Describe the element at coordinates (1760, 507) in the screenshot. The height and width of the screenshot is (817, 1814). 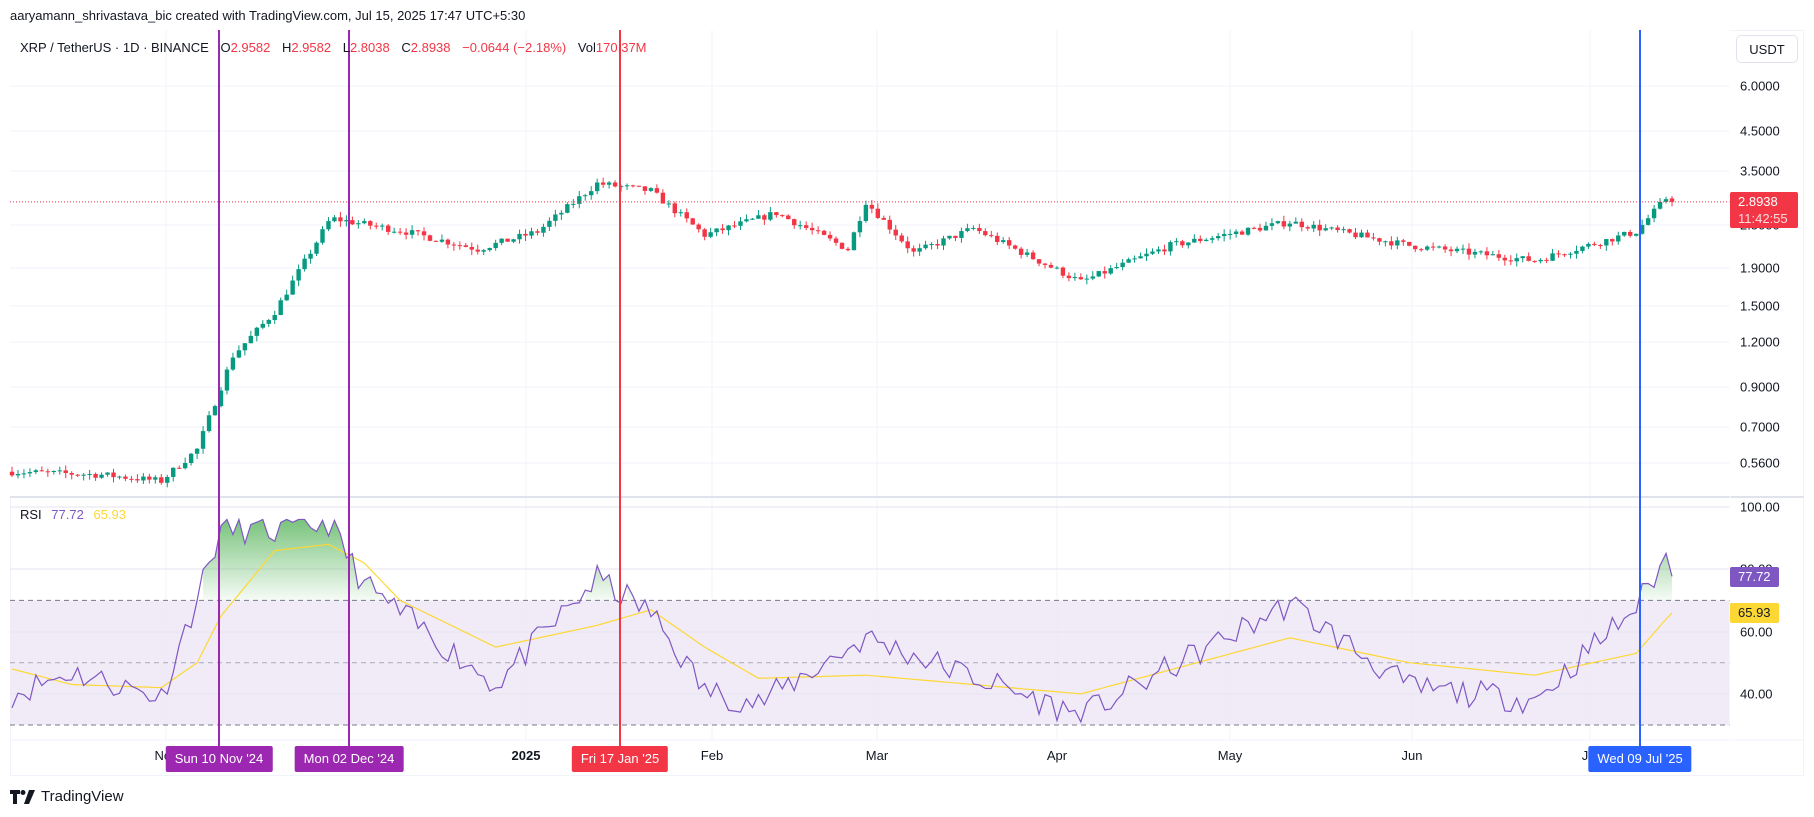
I see `rsi-axis-label: 100.00` at that location.